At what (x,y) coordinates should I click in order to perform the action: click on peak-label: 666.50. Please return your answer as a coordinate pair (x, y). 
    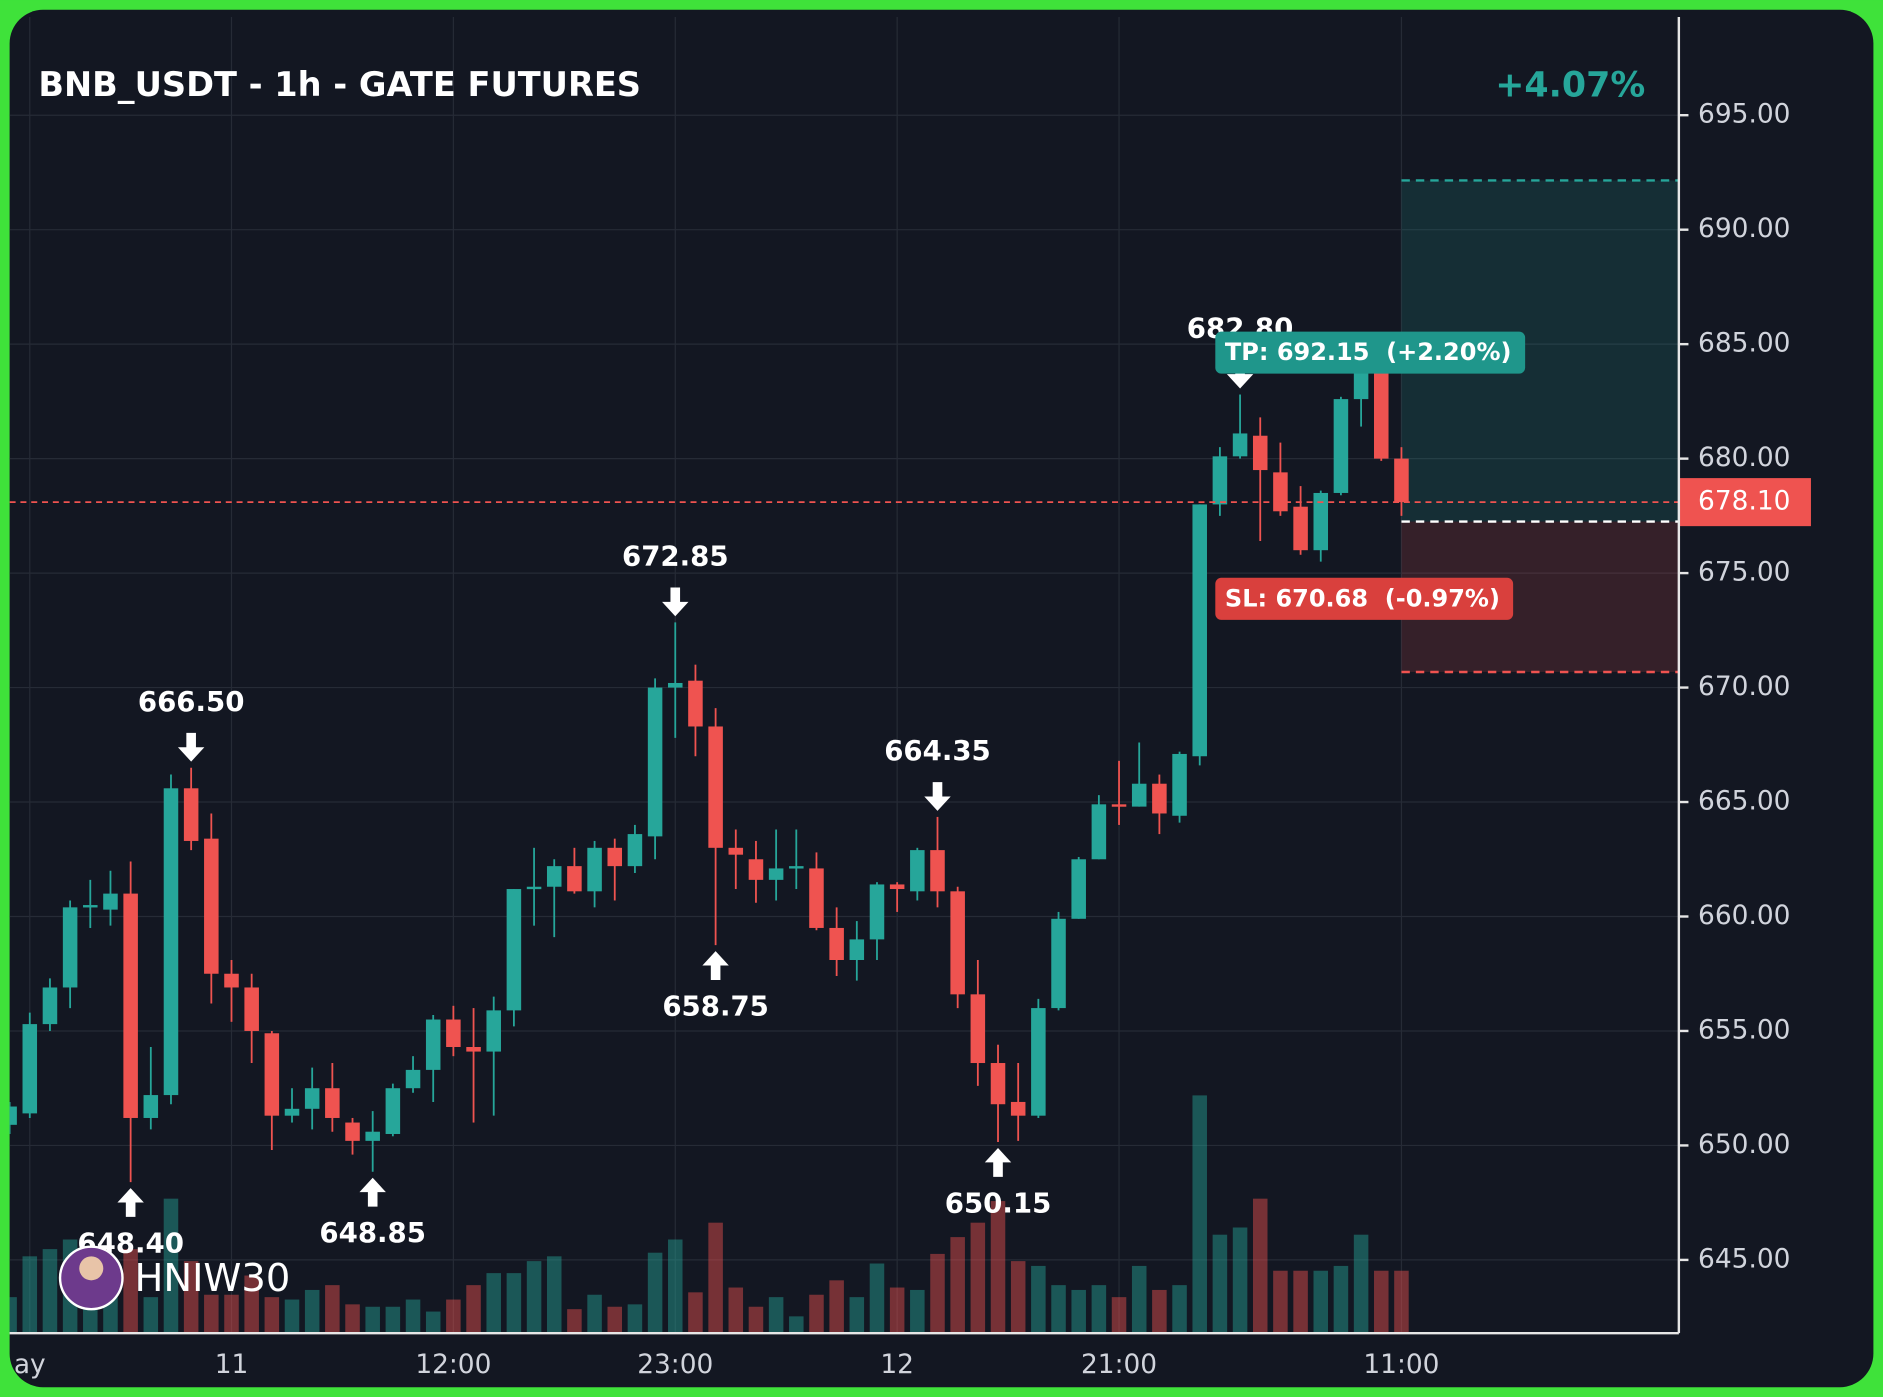
    Looking at the image, I should click on (191, 701).